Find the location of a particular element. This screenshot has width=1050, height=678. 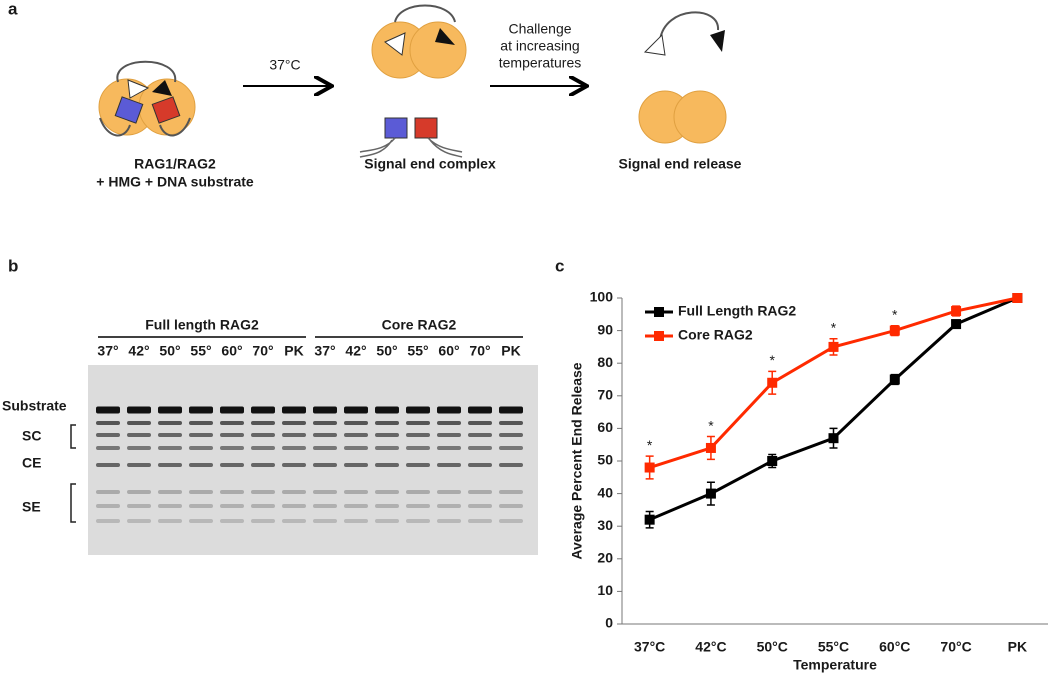

x-tick-label: 42°C is located at coordinates (710, 647).